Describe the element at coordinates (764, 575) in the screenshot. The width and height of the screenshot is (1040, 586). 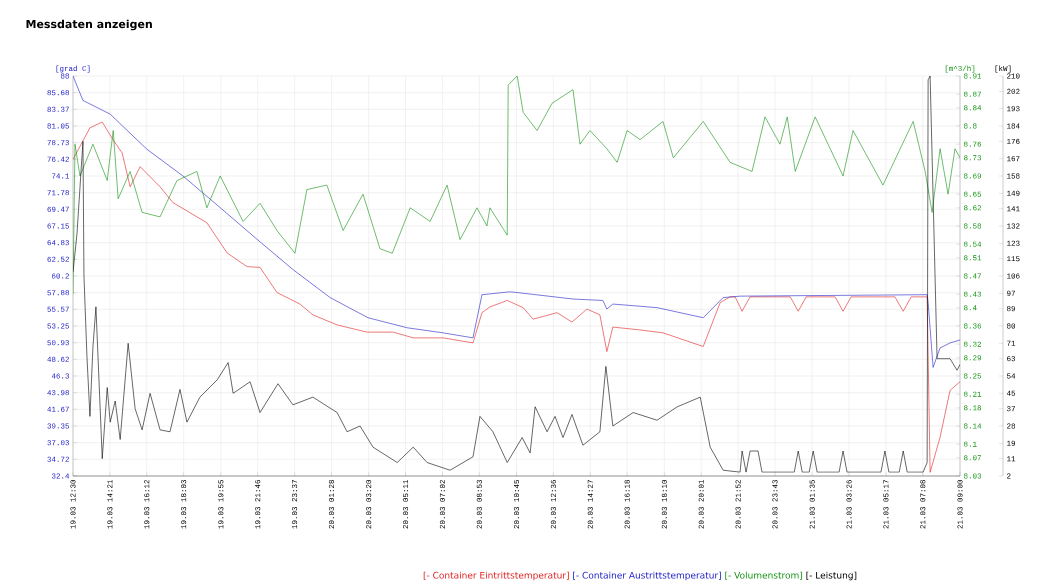
I see `text: [- Volumenstrom]` at that location.